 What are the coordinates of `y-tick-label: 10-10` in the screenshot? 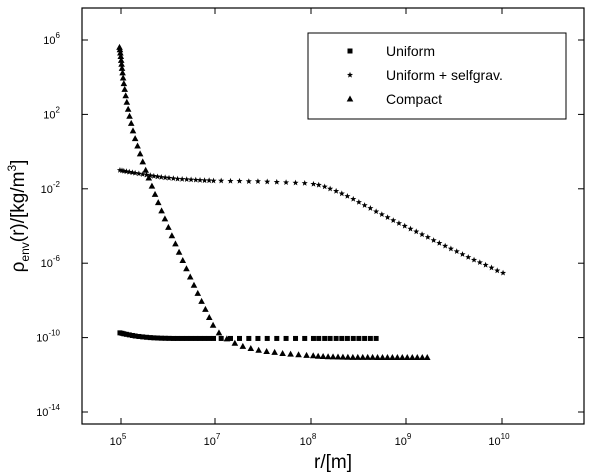 It's located at (48, 337).